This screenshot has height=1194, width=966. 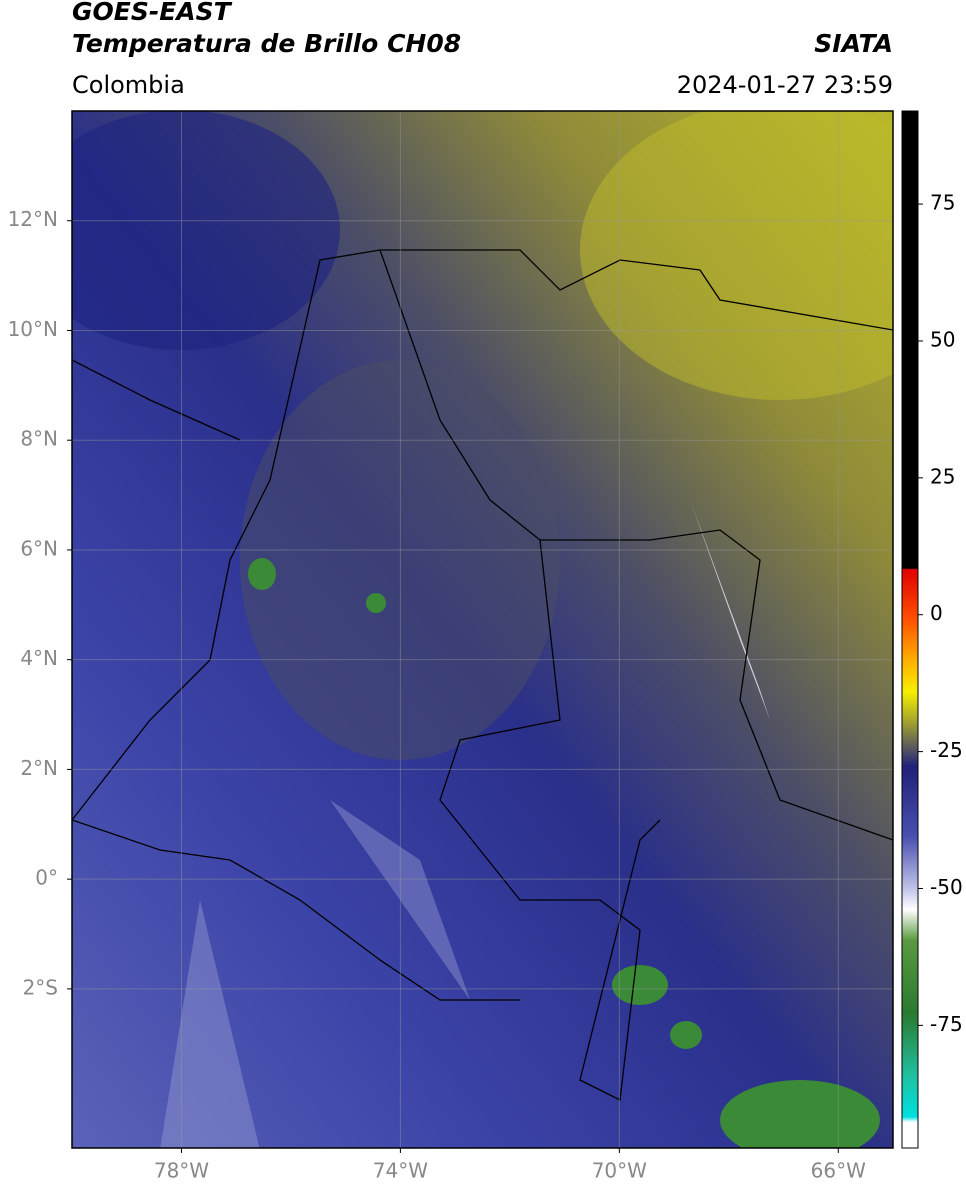 I want to click on x-tick-label: 70°W, so click(x=619, y=1171).